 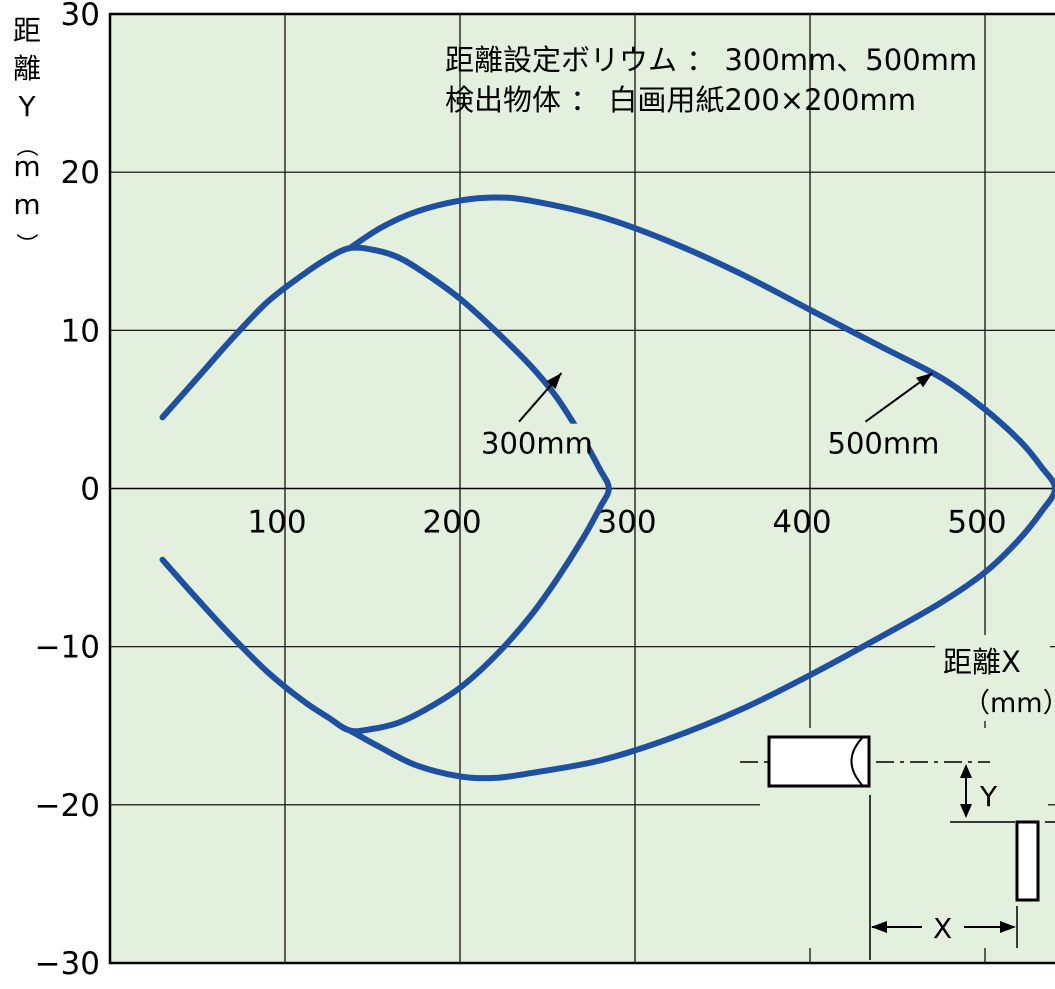 I want to click on y-axis-label-char: 距, so click(x=27, y=30).